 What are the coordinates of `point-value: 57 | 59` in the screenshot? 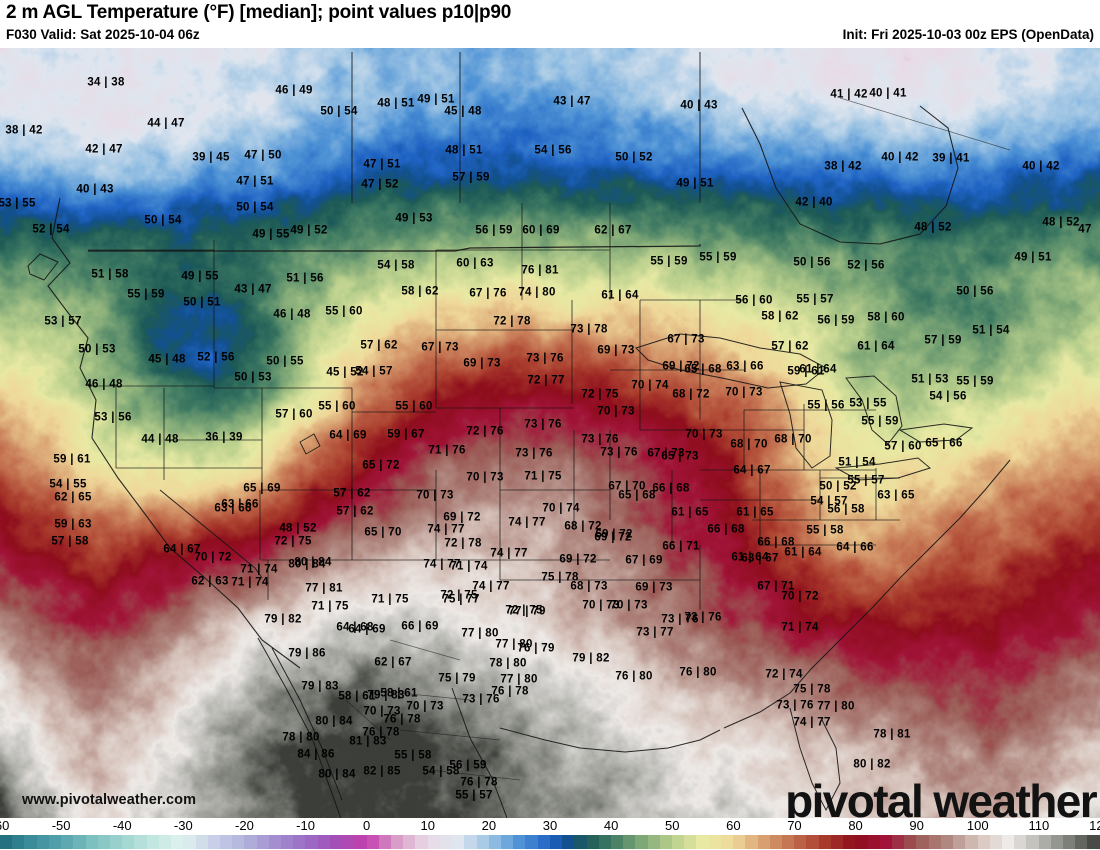 It's located at (471, 177).